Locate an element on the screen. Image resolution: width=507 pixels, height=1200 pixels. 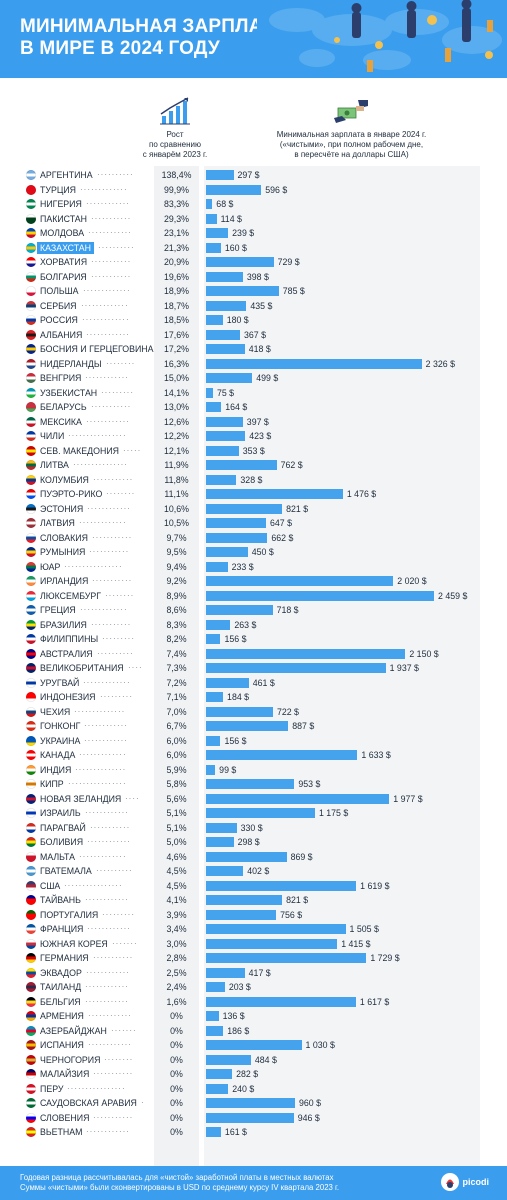
table-row: ХОРВАТИЯ 20,9% 729 $ ··········· is located at coordinates (253, 262).